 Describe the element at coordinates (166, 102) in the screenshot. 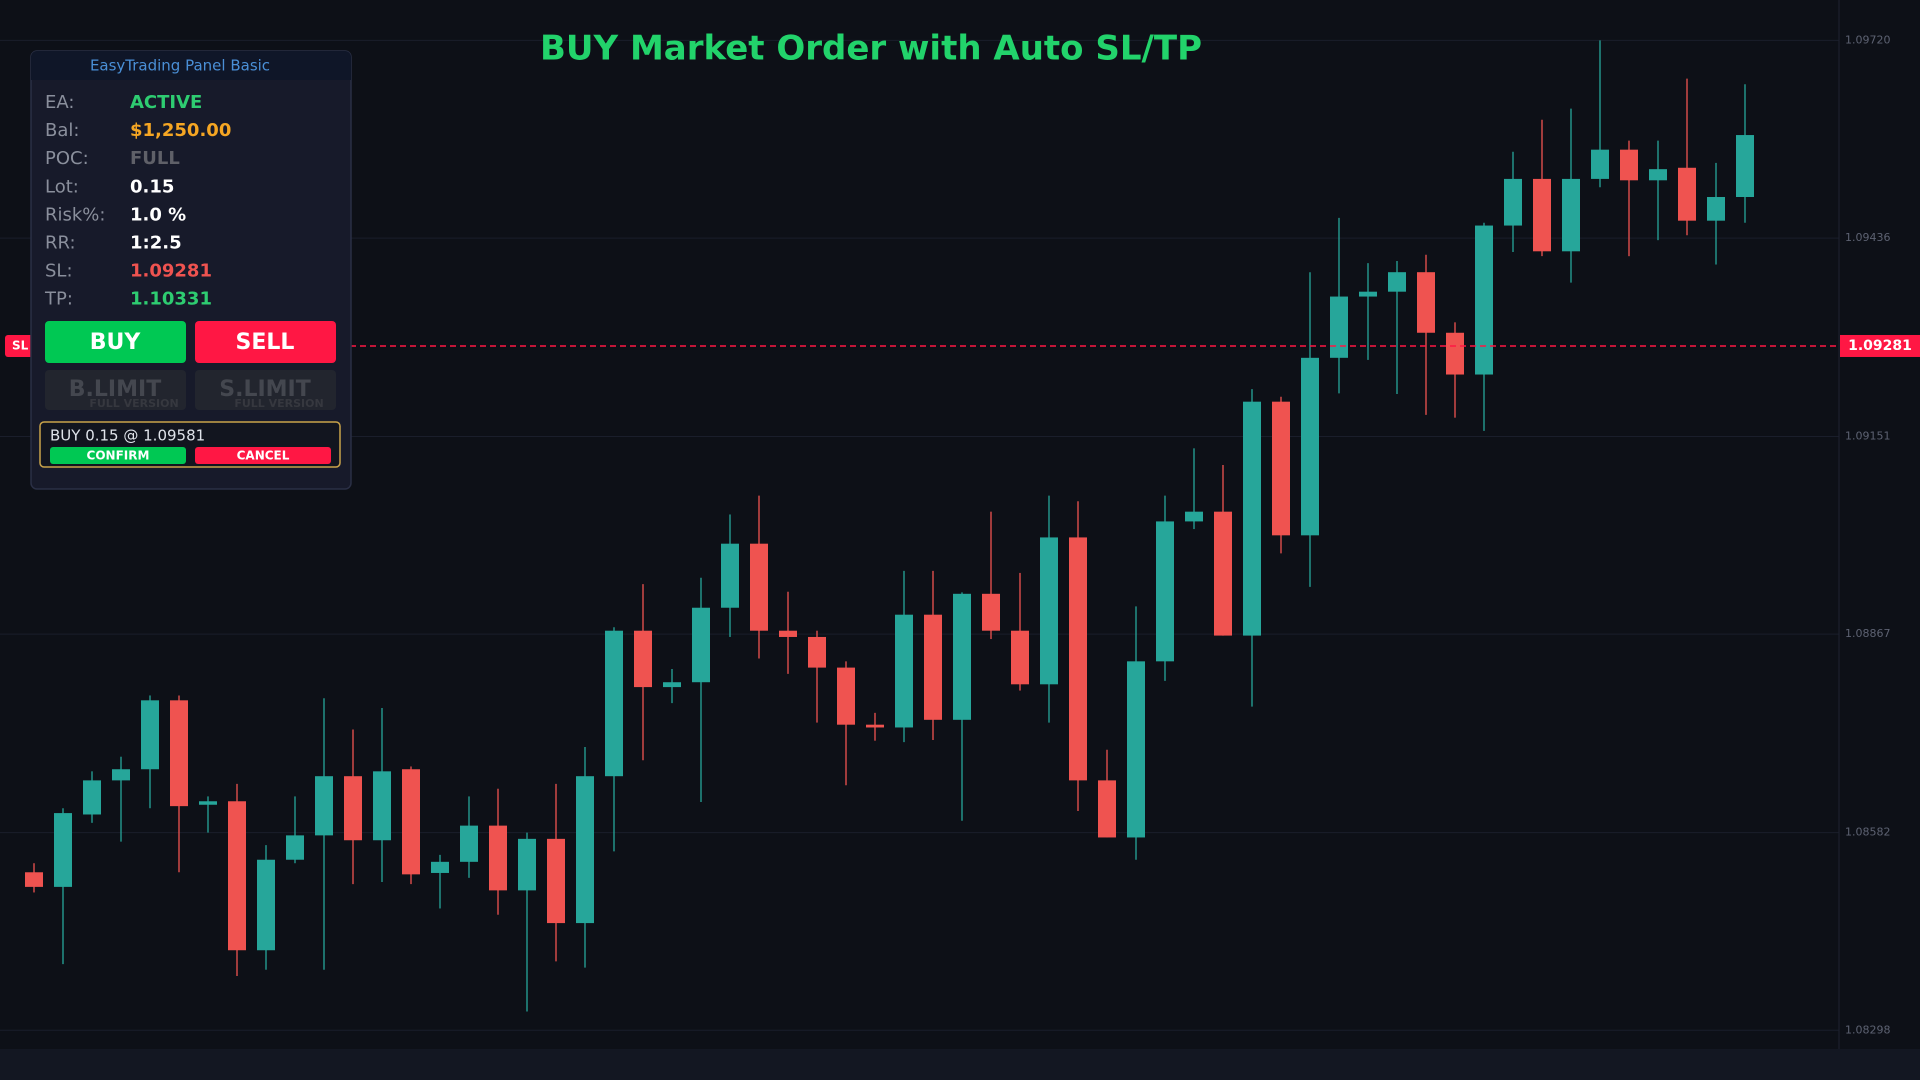

I see `row-value: ACTIVE` at that location.